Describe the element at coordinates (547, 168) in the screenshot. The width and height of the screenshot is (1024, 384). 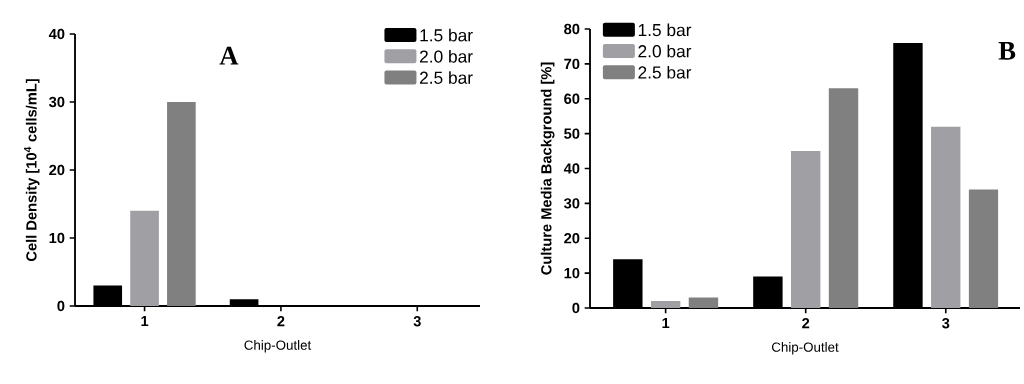
I see `y-axis-title: Culture Media Background [%]` at that location.